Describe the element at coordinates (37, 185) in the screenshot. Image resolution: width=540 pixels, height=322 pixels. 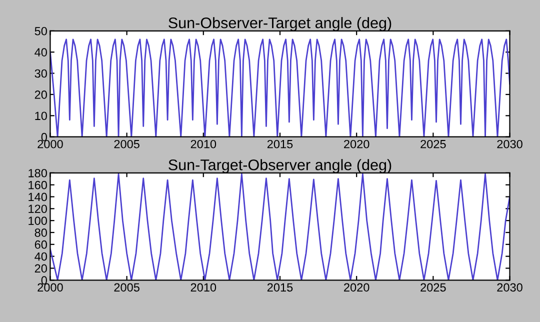
I see `y-tick-label: 160` at that location.